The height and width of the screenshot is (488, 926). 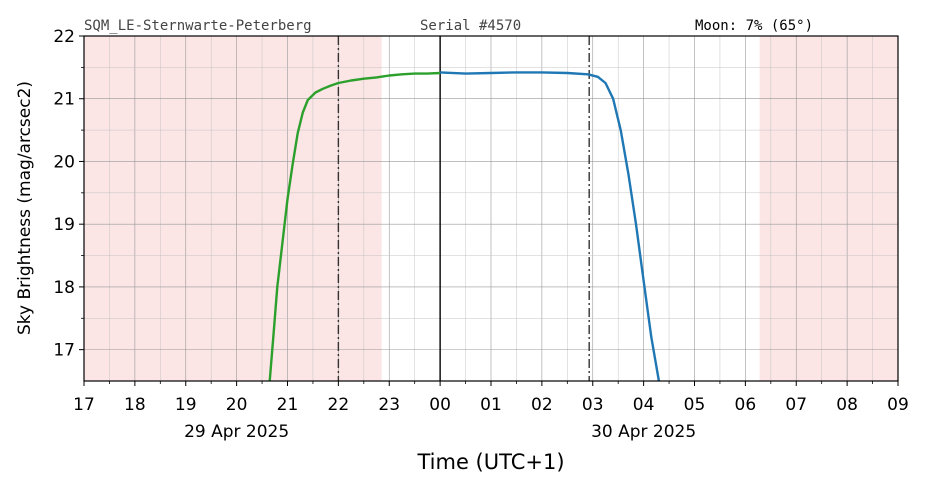 What do you see at coordinates (288, 405) in the screenshot?
I see `x-tick-label: 21` at bounding box center [288, 405].